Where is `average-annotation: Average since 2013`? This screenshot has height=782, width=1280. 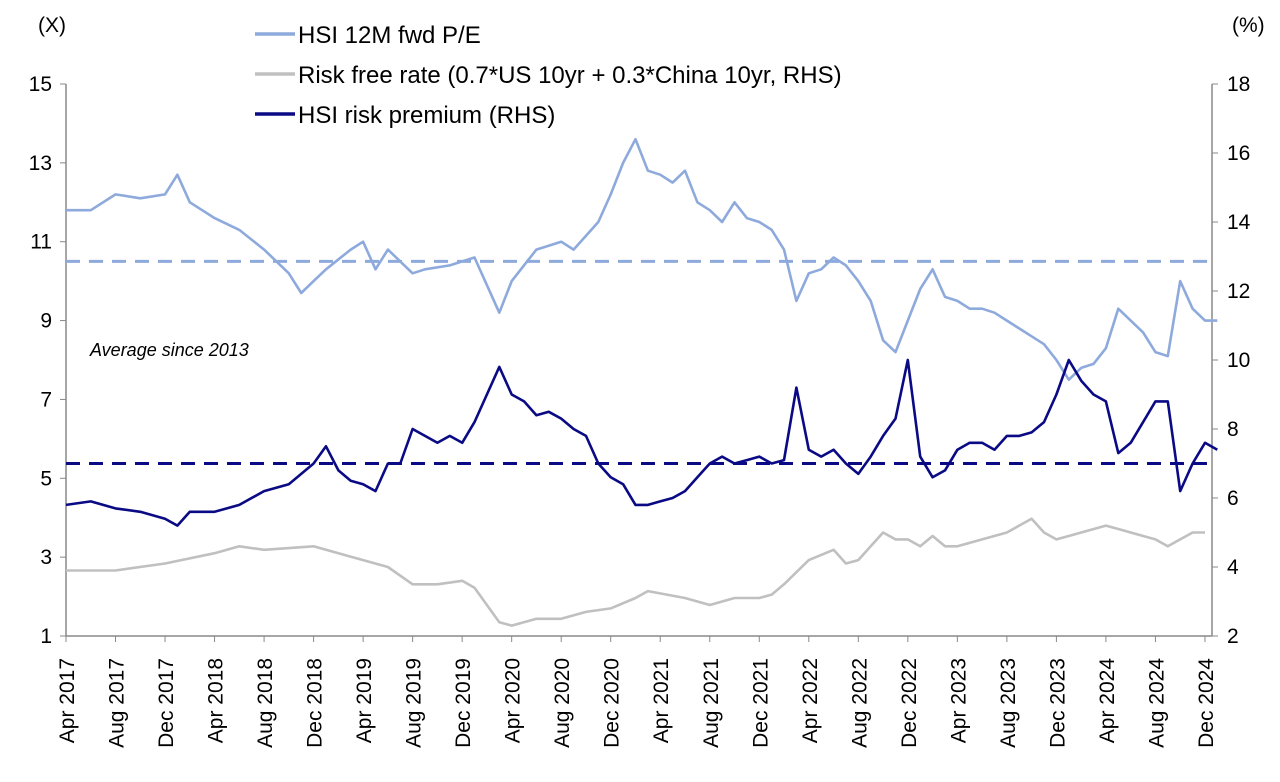
average-annotation: Average since 2013 is located at coordinates (169, 350).